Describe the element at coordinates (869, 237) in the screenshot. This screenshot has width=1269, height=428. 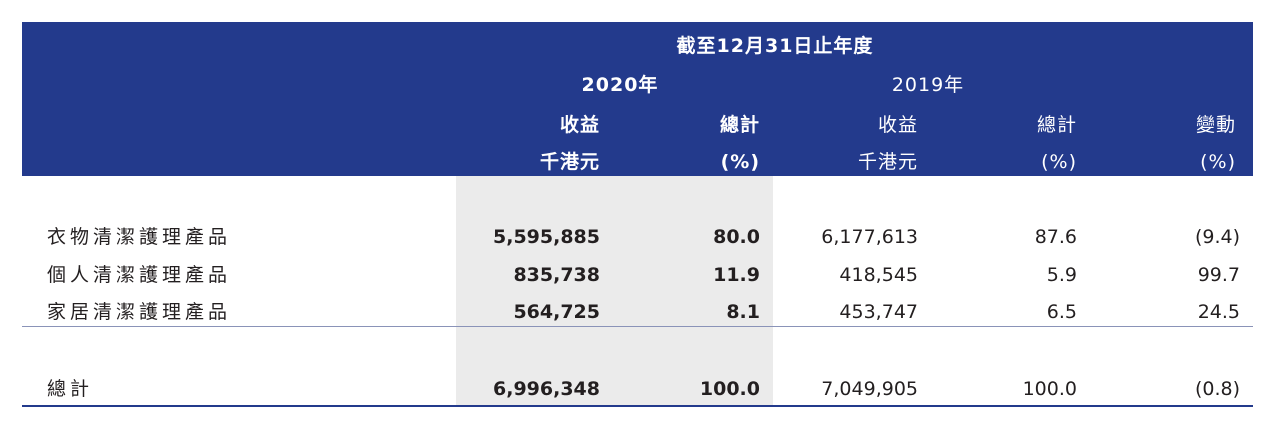
I see `revenue-2019: 6,177,613` at that location.